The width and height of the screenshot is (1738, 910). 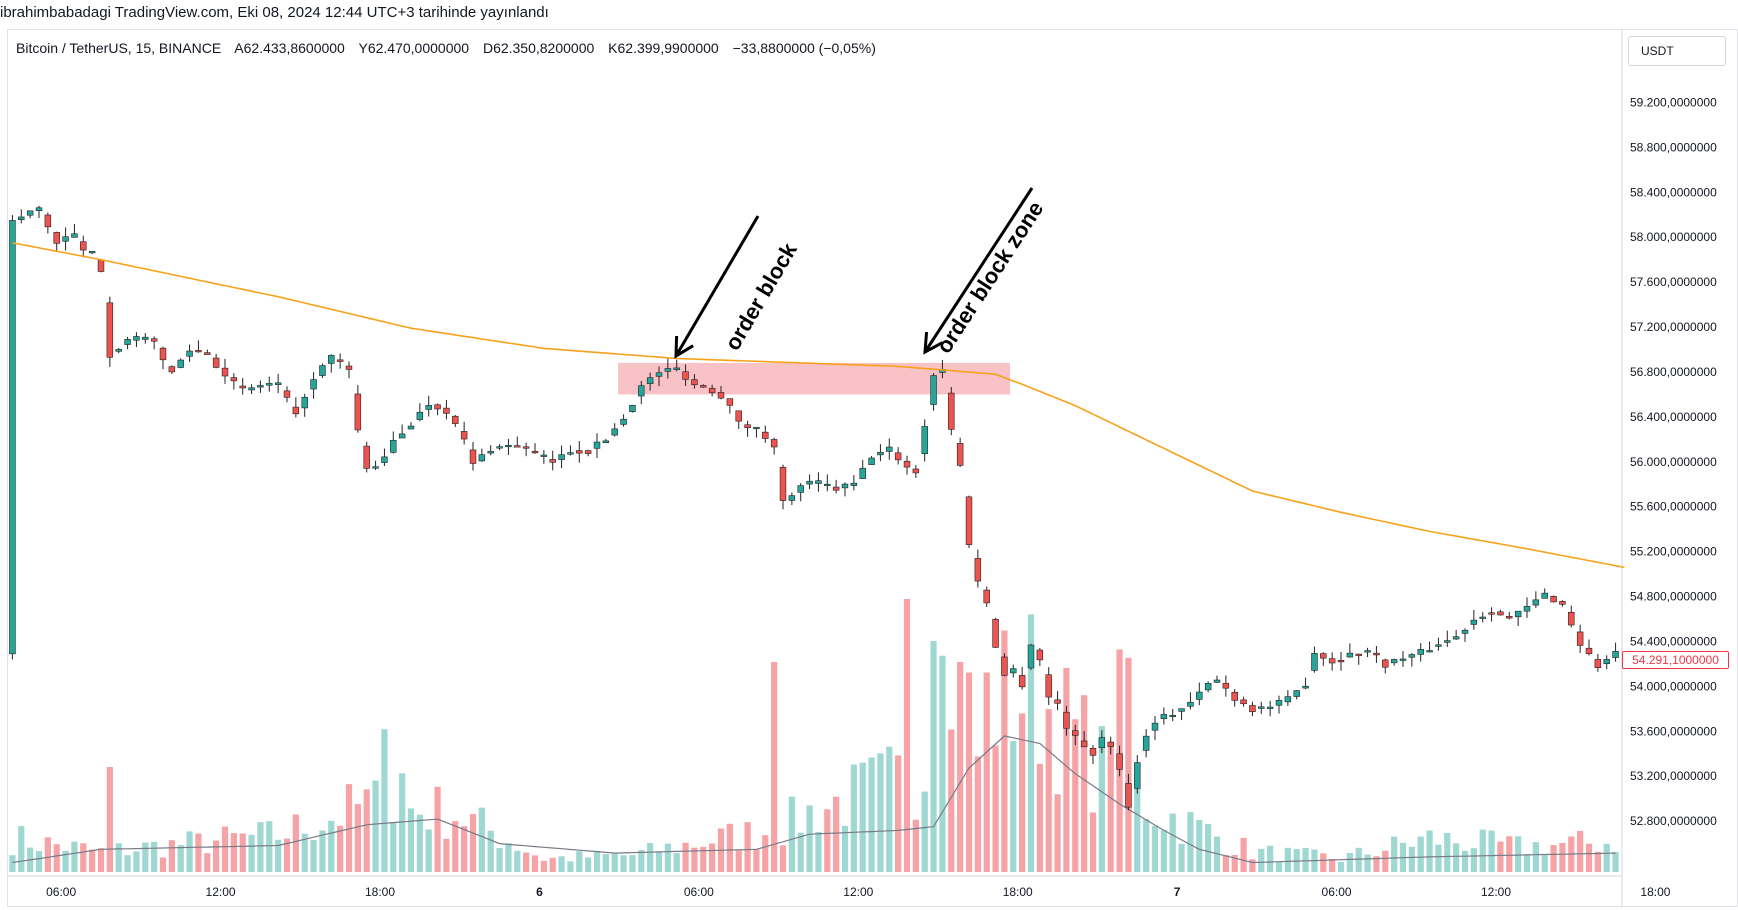 What do you see at coordinates (1677, 51) in the screenshot?
I see `price-unit-button: USDT` at bounding box center [1677, 51].